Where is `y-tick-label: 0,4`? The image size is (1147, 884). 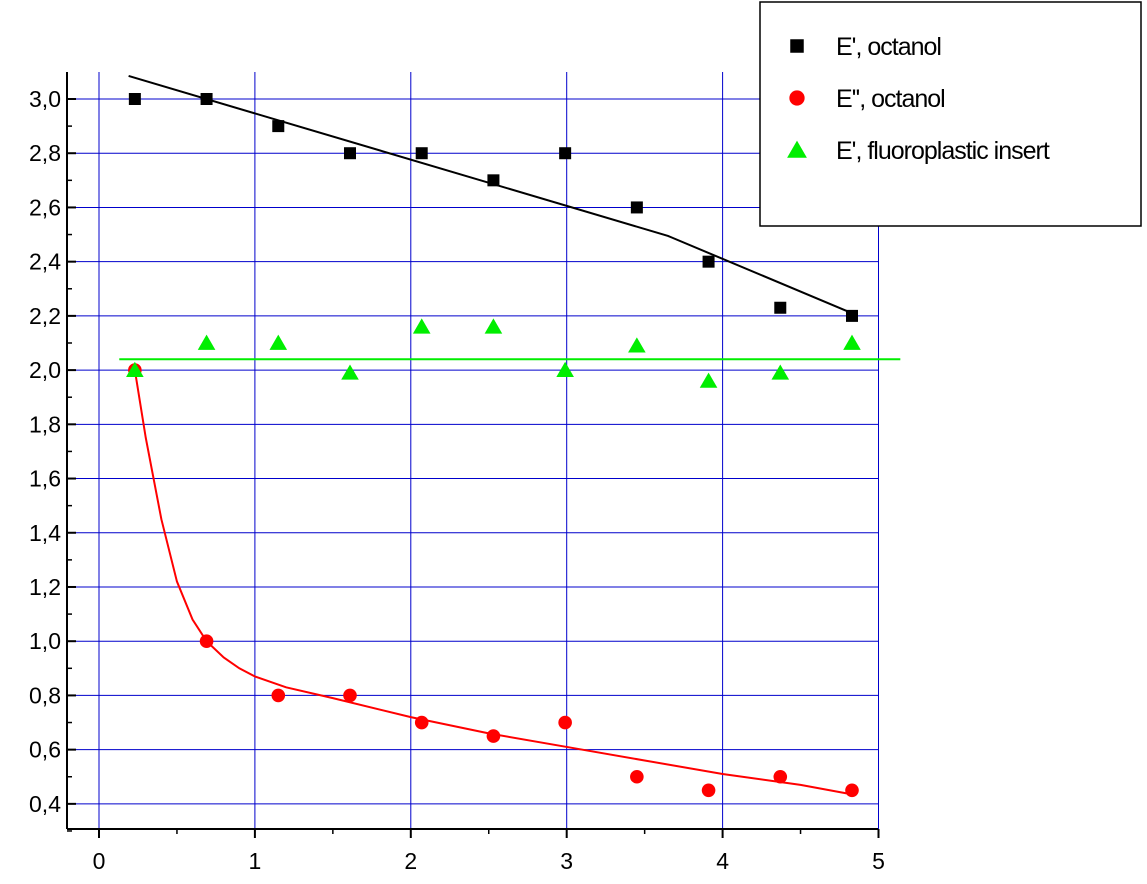
y-tick-label: 0,4 is located at coordinates (45, 804).